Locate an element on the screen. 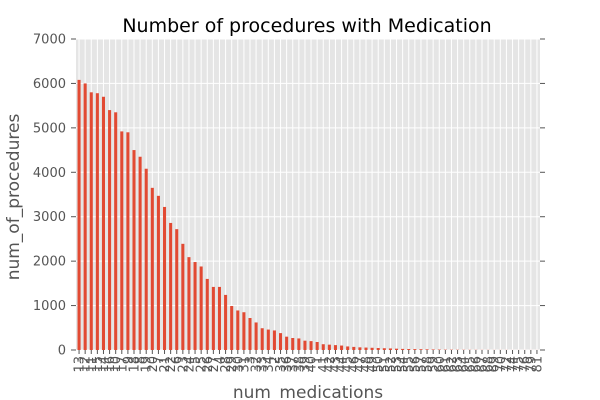  x-tick-label: 58 is located at coordinates (428, 364).